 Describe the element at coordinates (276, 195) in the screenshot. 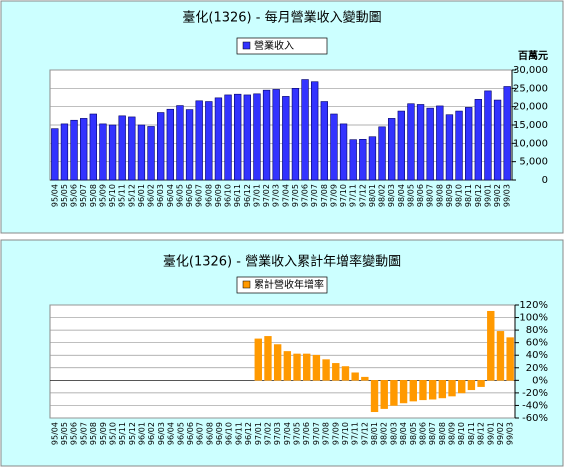

I see `x-tick-label: 97/03` at that location.